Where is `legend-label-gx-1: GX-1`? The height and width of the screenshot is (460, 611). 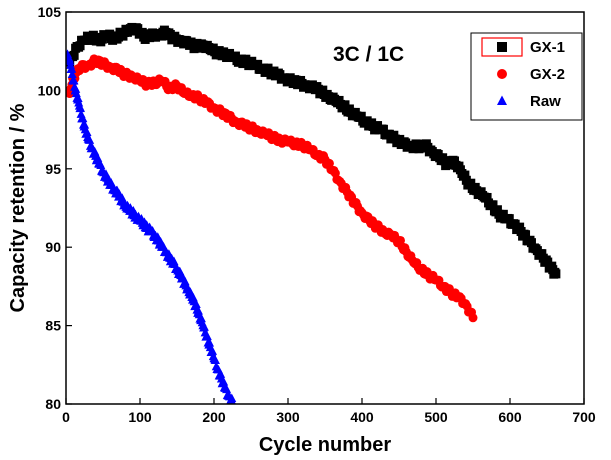
legend-label-gx-1: GX-1 is located at coordinates (547, 47).